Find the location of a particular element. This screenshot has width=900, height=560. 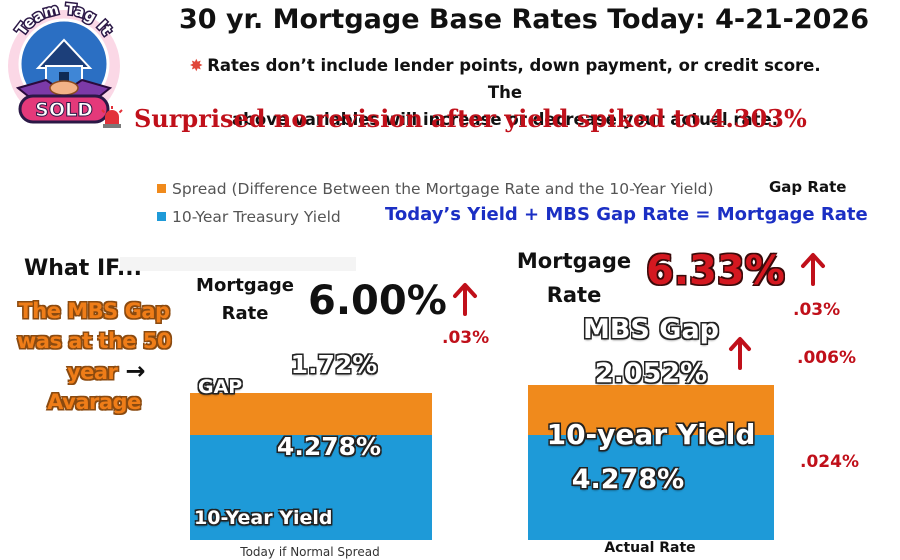

bar-actual-gap-segment is located at coordinates (651, 410).